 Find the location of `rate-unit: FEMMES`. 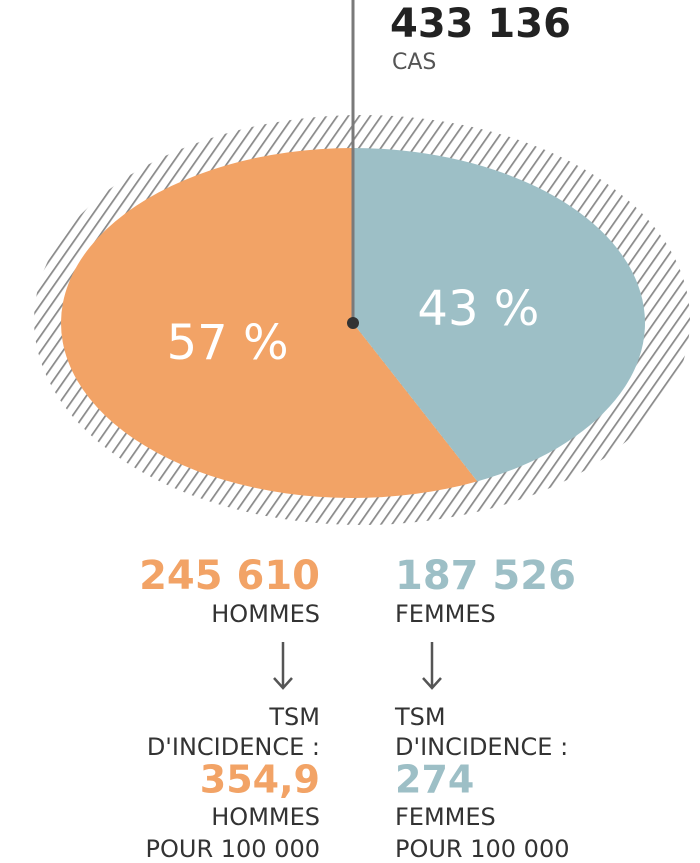

rate-unit: FEMMES is located at coordinates (445, 817).